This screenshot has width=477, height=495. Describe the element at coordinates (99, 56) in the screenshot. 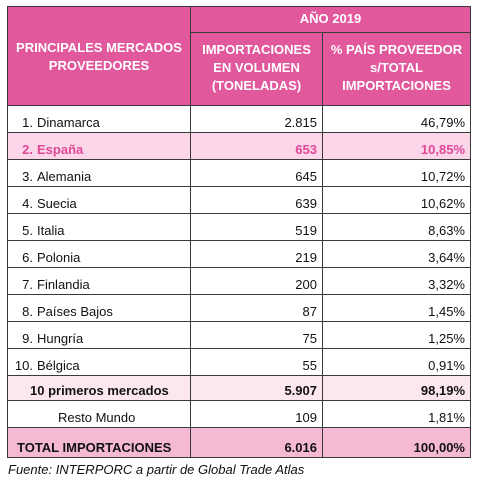

I see `header-markets: PRINCIPALES MERCADOS PROVEEDORES` at that location.